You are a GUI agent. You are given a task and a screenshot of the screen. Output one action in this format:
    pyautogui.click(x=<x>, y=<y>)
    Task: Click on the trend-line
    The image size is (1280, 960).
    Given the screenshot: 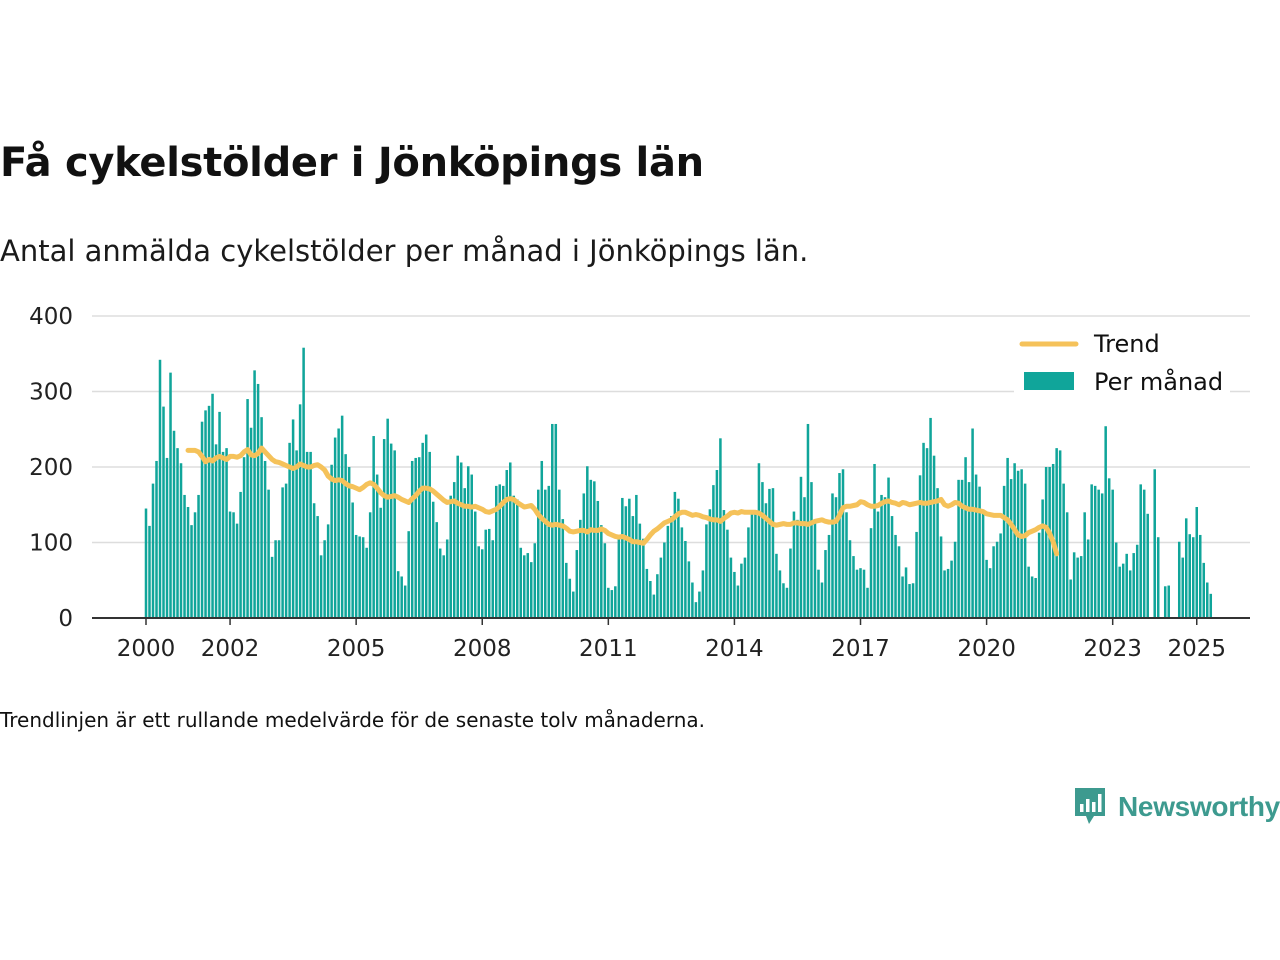 What is the action you would take?
    pyautogui.click(x=622, y=501)
    